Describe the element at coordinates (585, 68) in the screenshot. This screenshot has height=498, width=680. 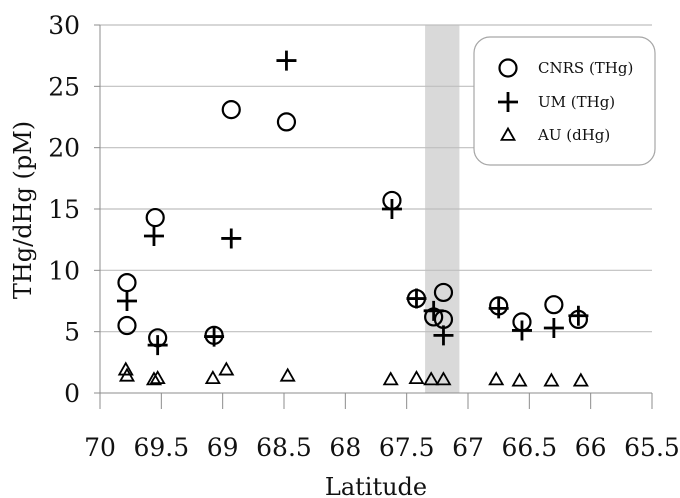
I see `legend-label: CNRS (THg)` at that location.